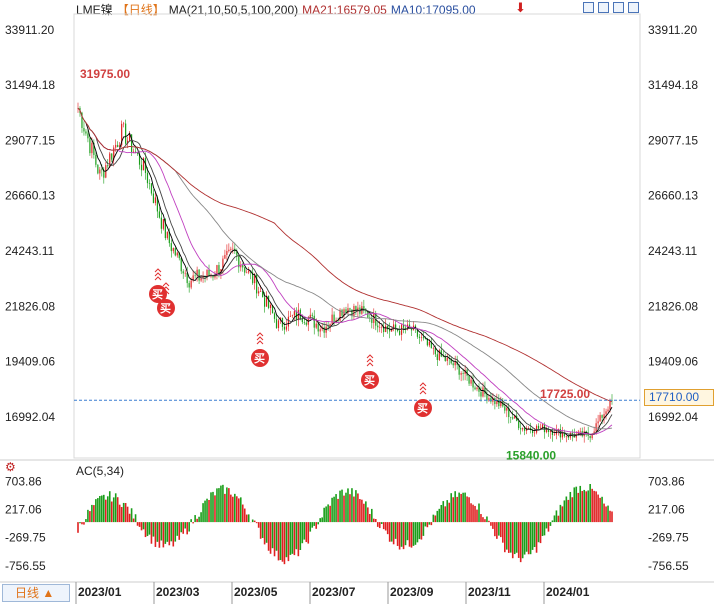  I want to click on zoom-in-icon, so click(588, 7).